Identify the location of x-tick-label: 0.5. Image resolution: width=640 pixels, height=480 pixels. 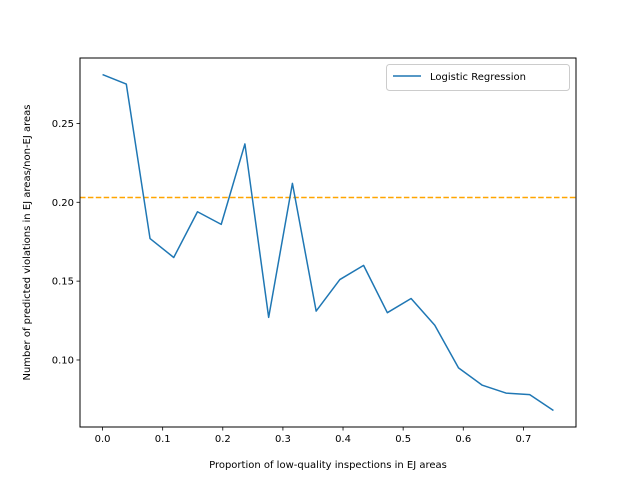
(403, 439).